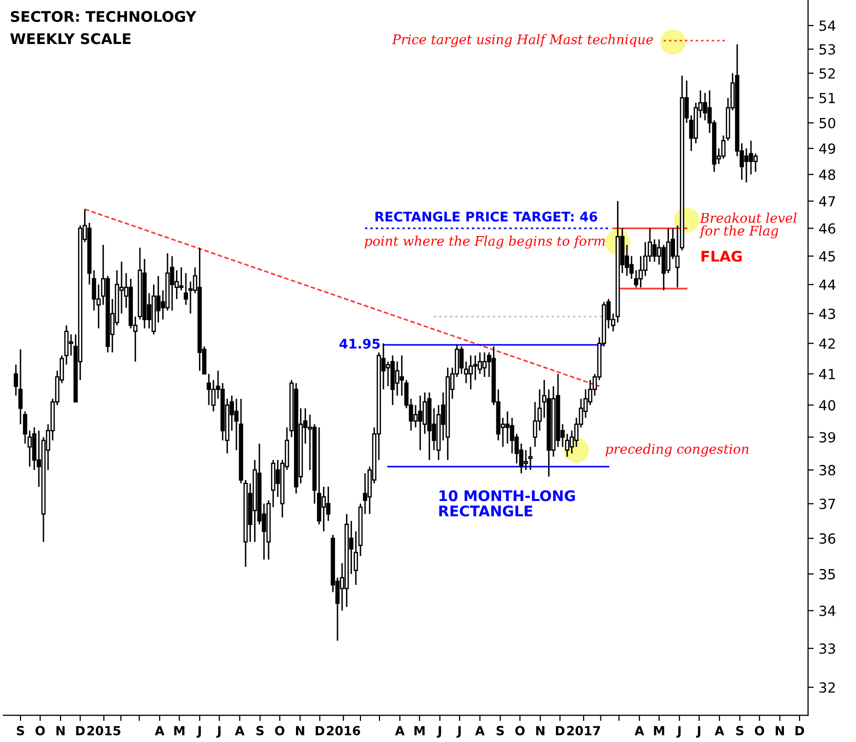 The height and width of the screenshot is (742, 856). What do you see at coordinates (828, 49) in the screenshot?
I see `y-tick-label: 53` at bounding box center [828, 49].